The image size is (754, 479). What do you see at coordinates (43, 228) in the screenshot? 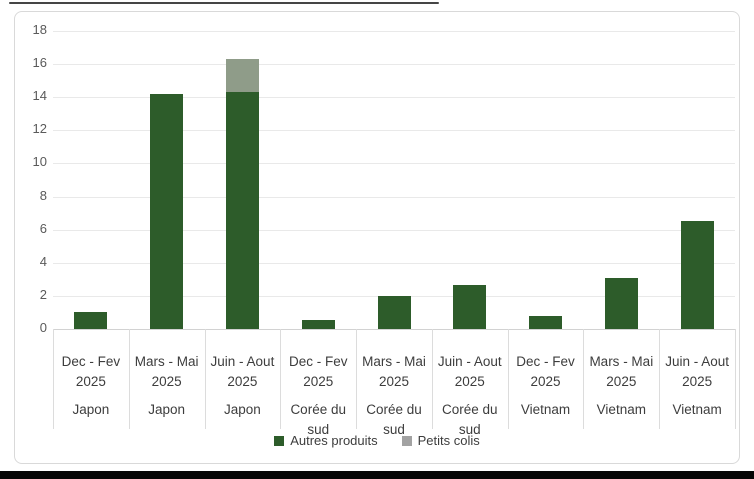
I see `y-axis-tick-label: 6` at bounding box center [43, 228].